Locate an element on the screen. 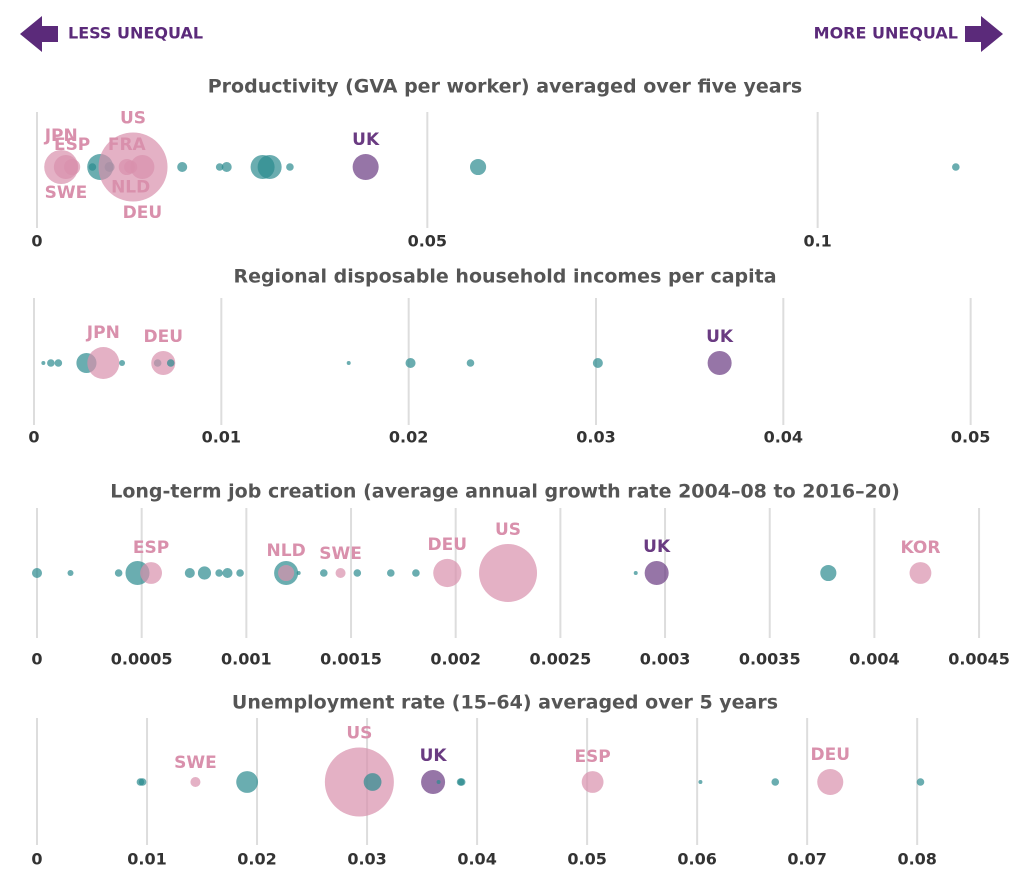 This screenshot has width=1011, height=870. x-tick-label: 0.0005 is located at coordinates (142, 659).